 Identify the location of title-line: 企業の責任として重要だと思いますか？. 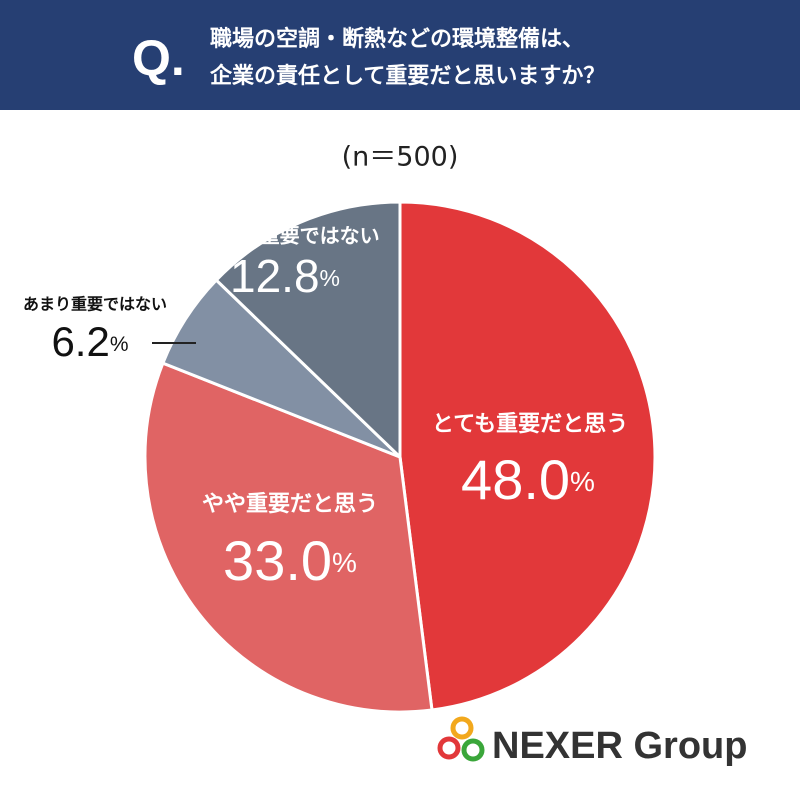
(407, 76).